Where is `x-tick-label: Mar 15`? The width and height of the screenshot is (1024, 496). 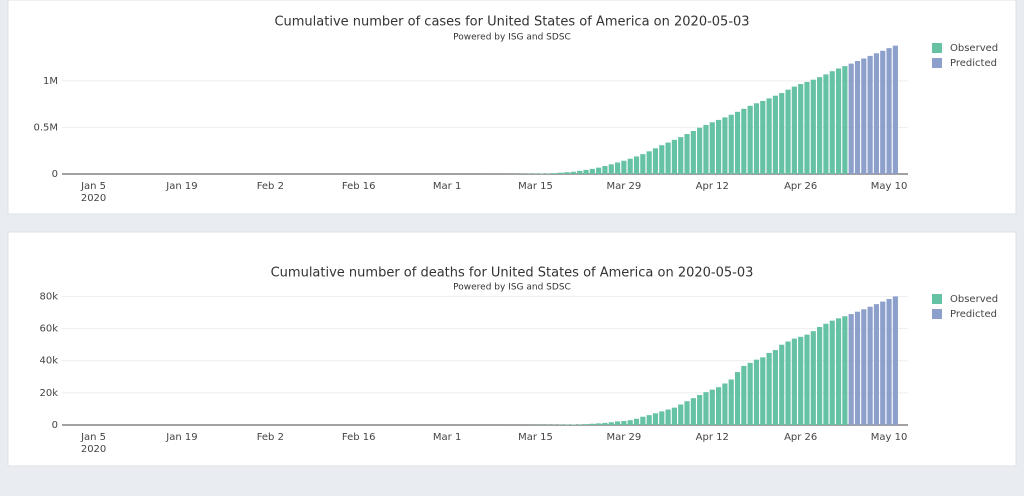
x-tick-label: Mar 15 is located at coordinates (535, 186).